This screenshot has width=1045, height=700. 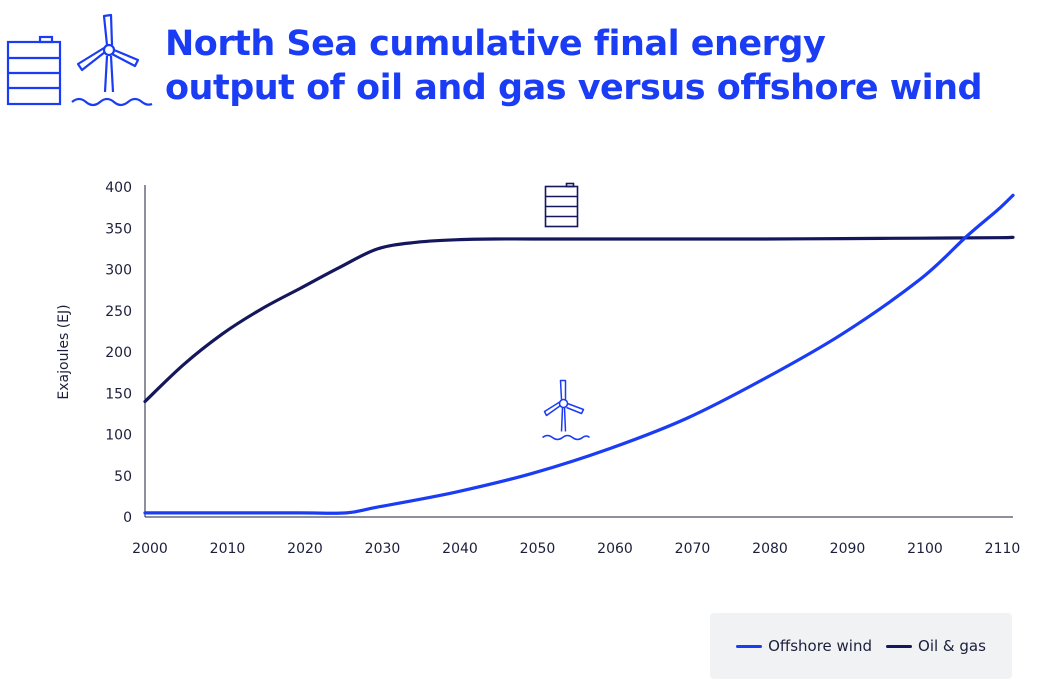 What do you see at coordinates (305, 549) in the screenshot?
I see `x-tick-label: 2020` at bounding box center [305, 549].